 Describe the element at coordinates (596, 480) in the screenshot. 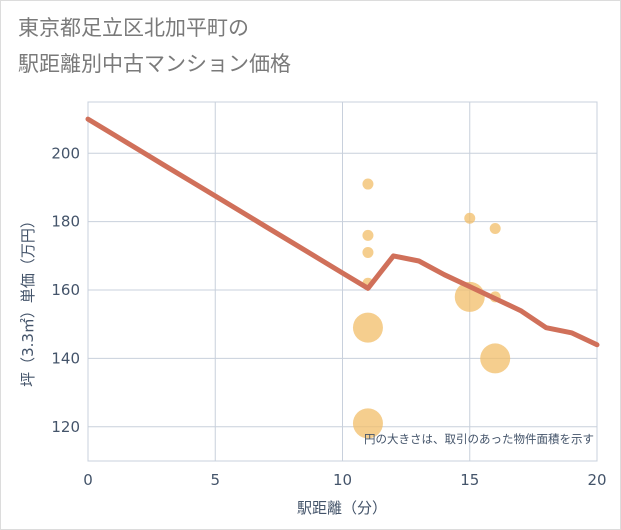

I see `x-tick-label: 20` at that location.